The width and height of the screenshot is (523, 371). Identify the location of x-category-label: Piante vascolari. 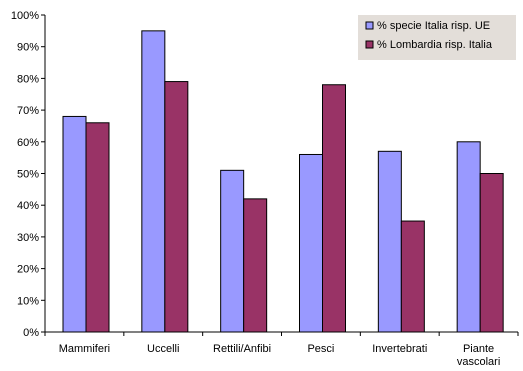
(478, 355).